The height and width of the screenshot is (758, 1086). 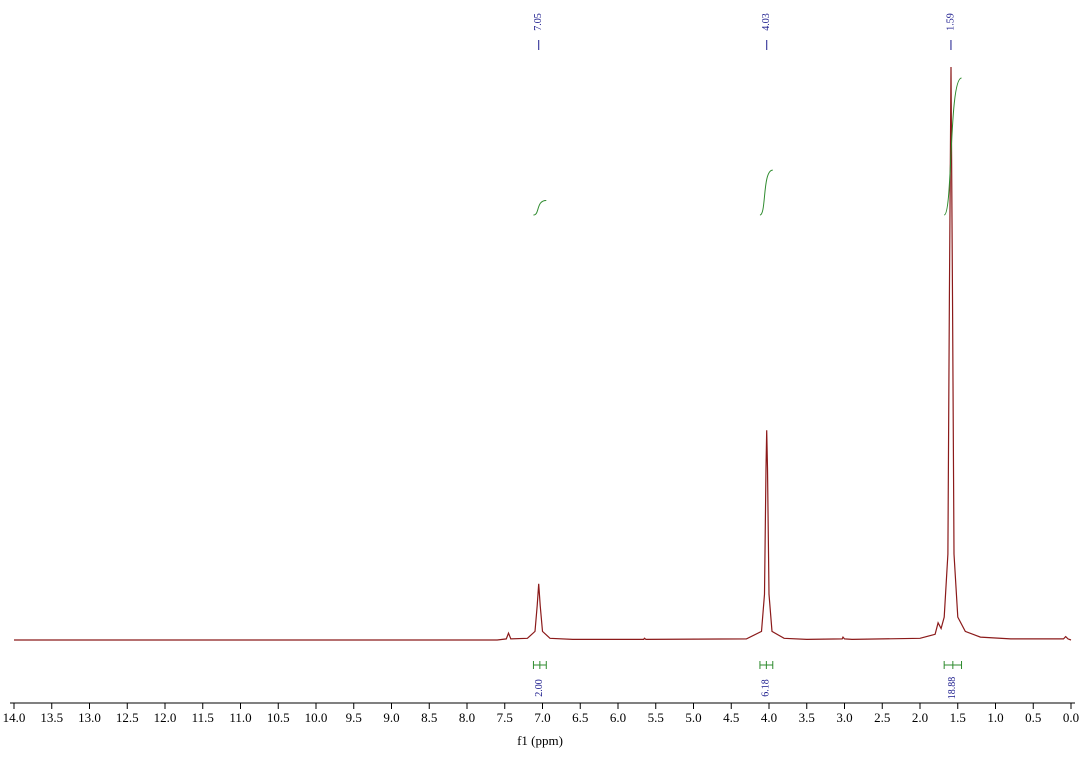 I want to click on x-tick-label: 8.0, so click(x=467, y=717).